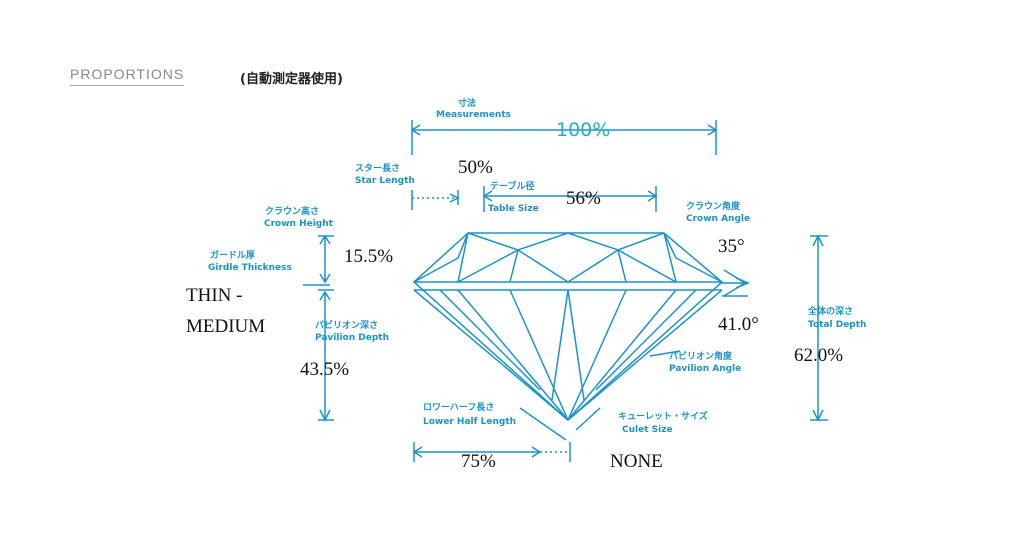  What do you see at coordinates (250, 268) in the screenshot?
I see `girdle-thickness-label-en: Girdle Thickness` at bounding box center [250, 268].